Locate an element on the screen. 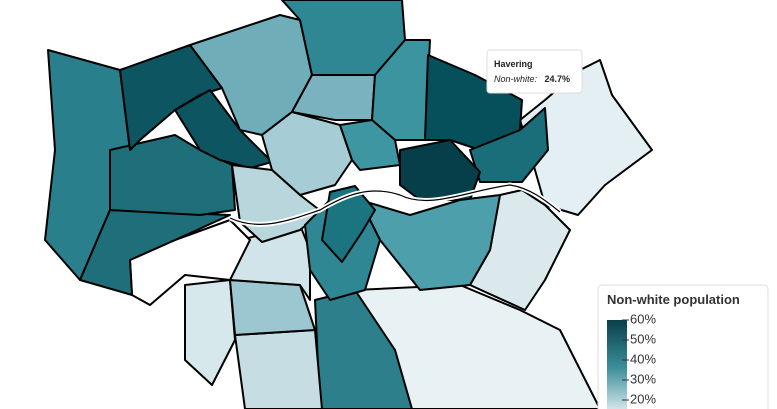 This screenshot has height=409, width=777. tooltip-box is located at coordinates (534, 71).